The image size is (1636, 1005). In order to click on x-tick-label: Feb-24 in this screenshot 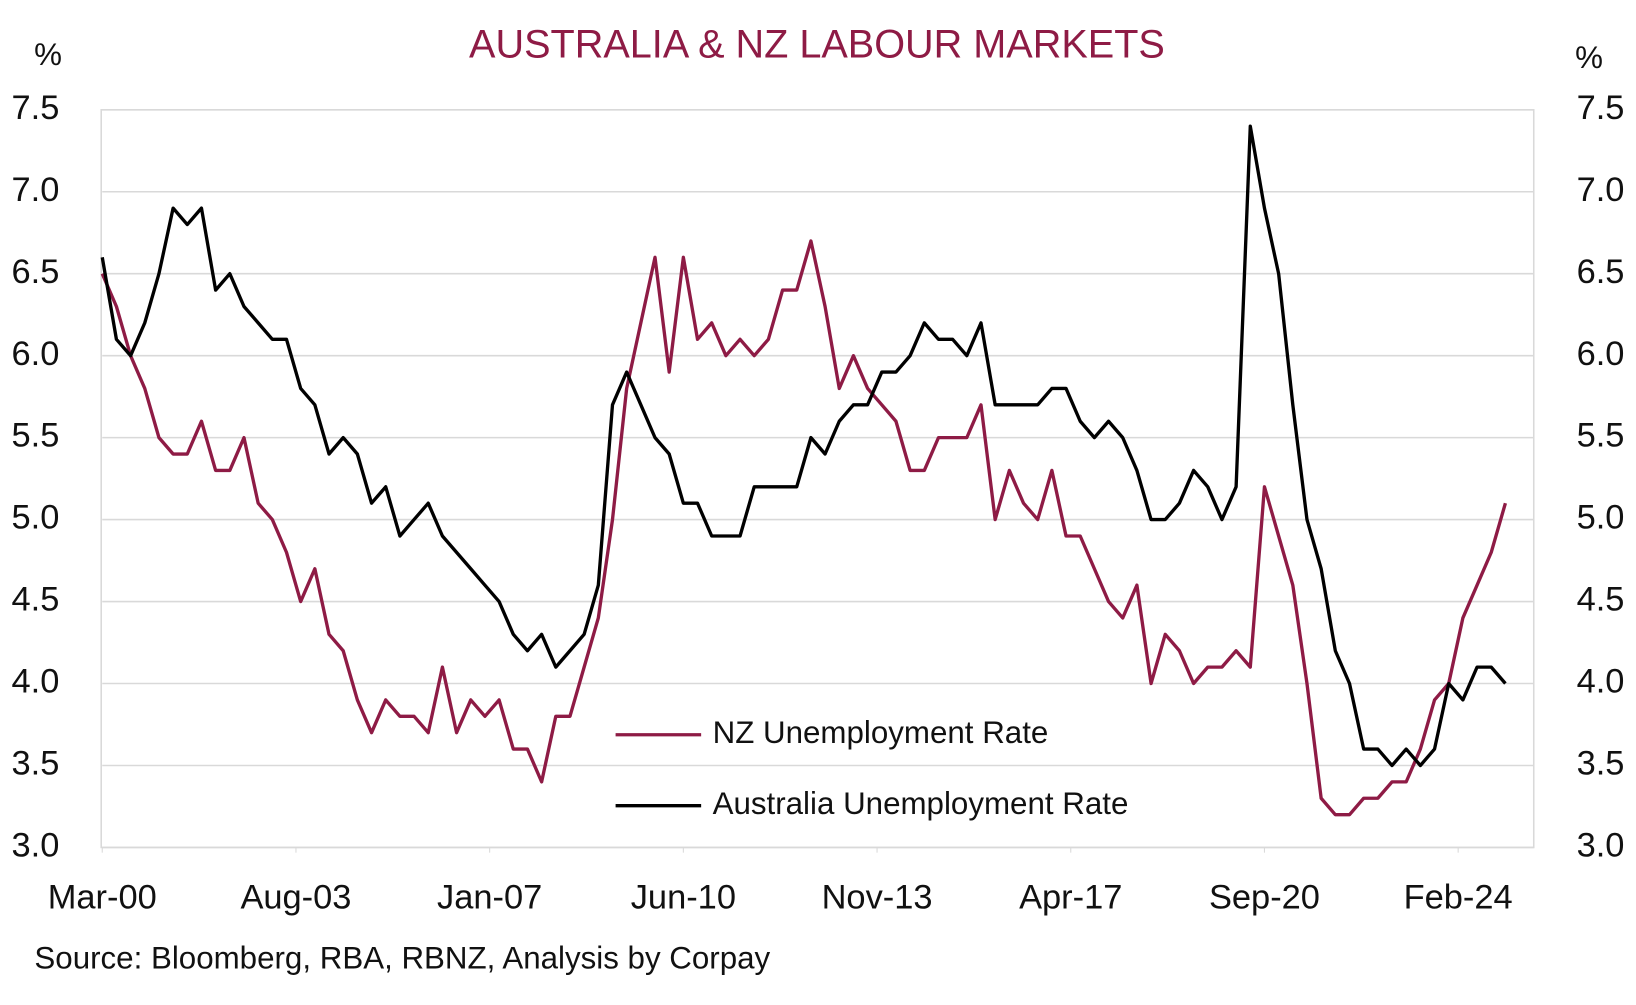, I will do `click(1458, 898)`.